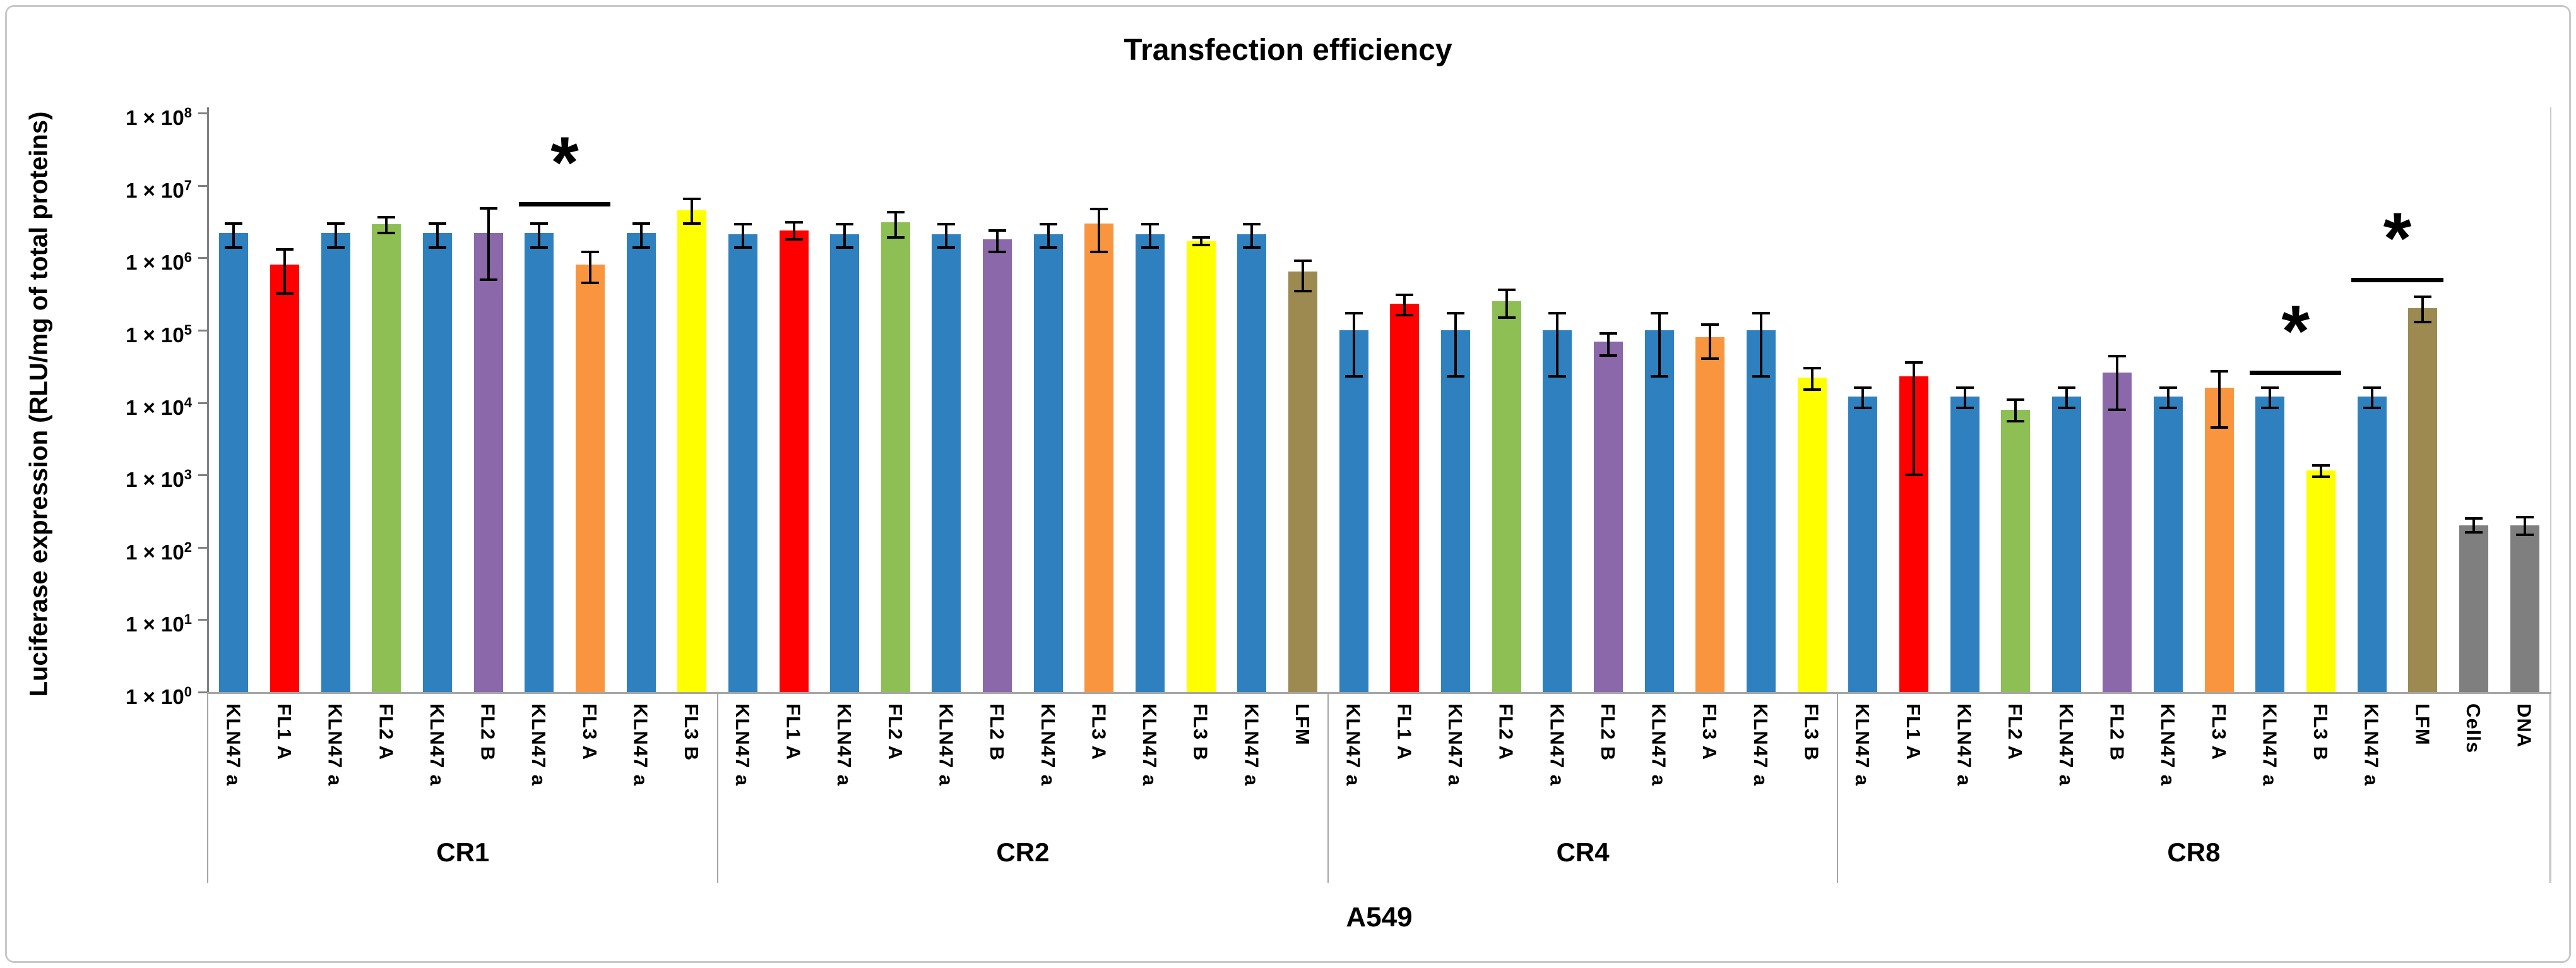  What do you see at coordinates (159, 696) in the screenshot?
I see `y-axis-tick-label: 1 × 100` at bounding box center [159, 696].